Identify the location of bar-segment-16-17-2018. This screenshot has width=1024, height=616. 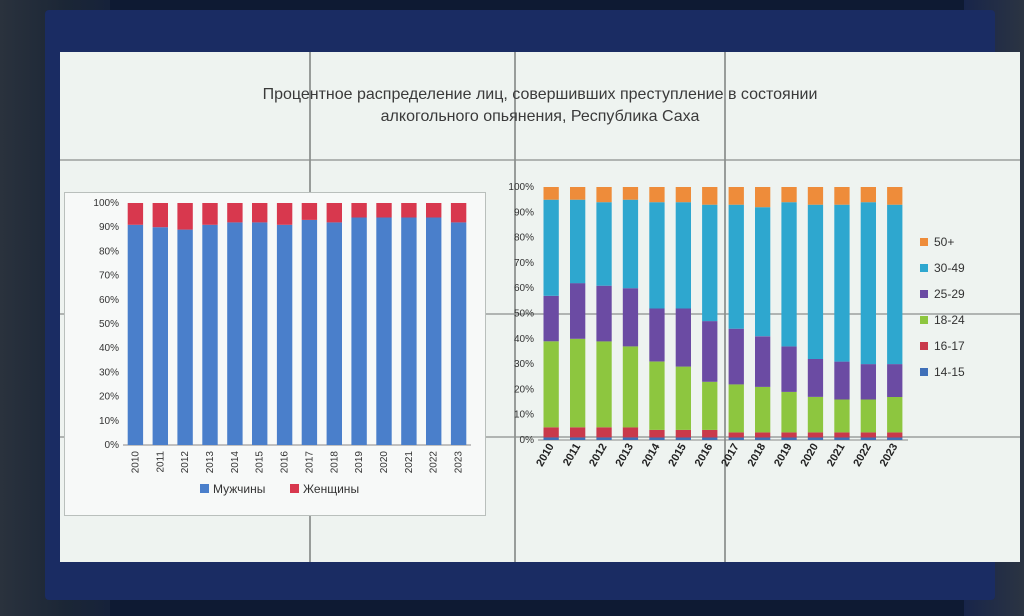
(763, 435).